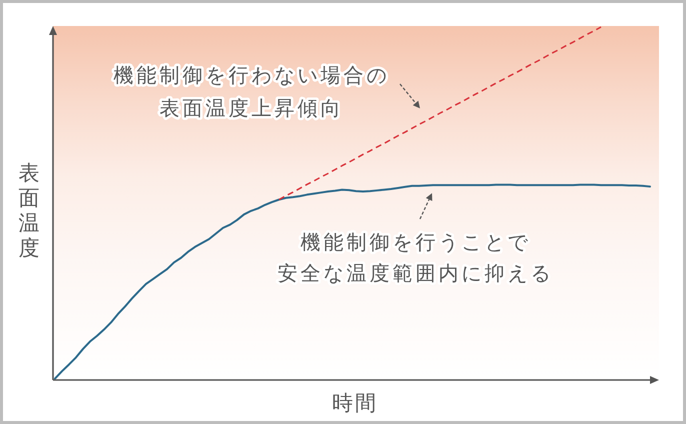  What do you see at coordinates (355, 403) in the screenshot?
I see `x-axis-title: 時間` at bounding box center [355, 403].